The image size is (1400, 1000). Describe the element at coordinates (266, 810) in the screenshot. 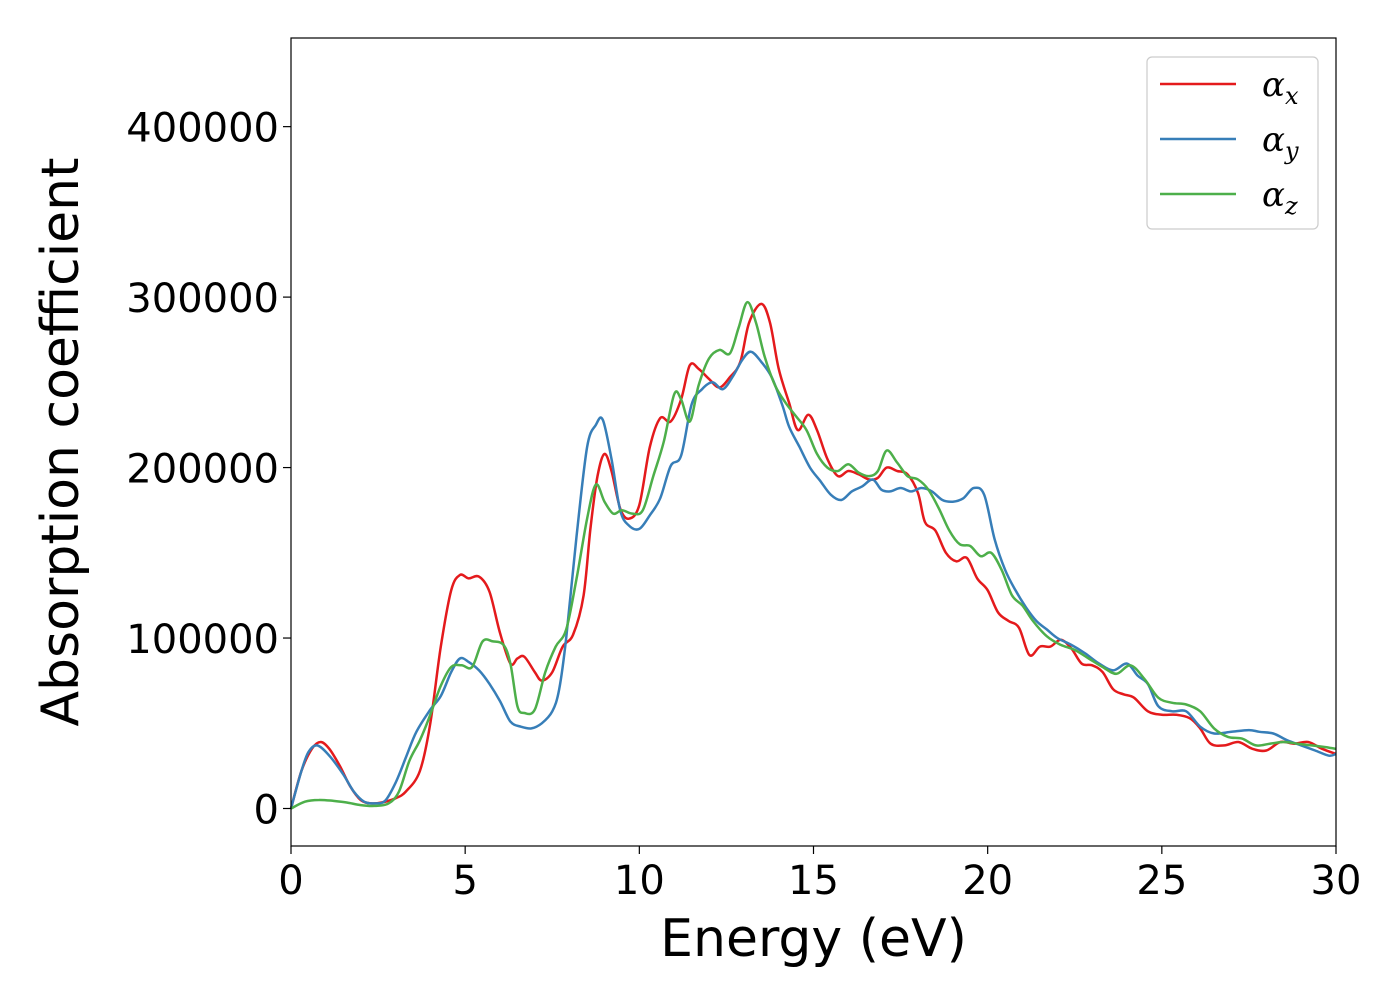

I see `y-tick-label: 0` at that location.